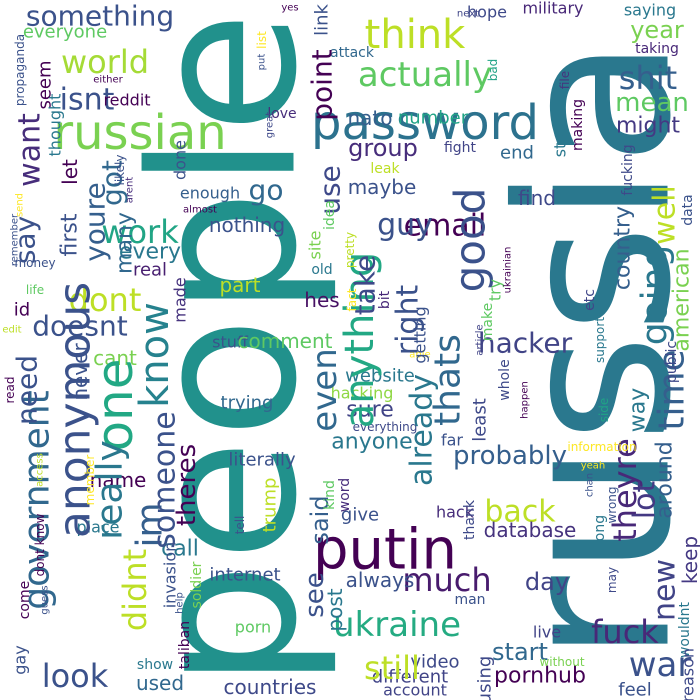  What do you see at coordinates (578, 125) in the screenshot?
I see `word: making` at bounding box center [578, 125].